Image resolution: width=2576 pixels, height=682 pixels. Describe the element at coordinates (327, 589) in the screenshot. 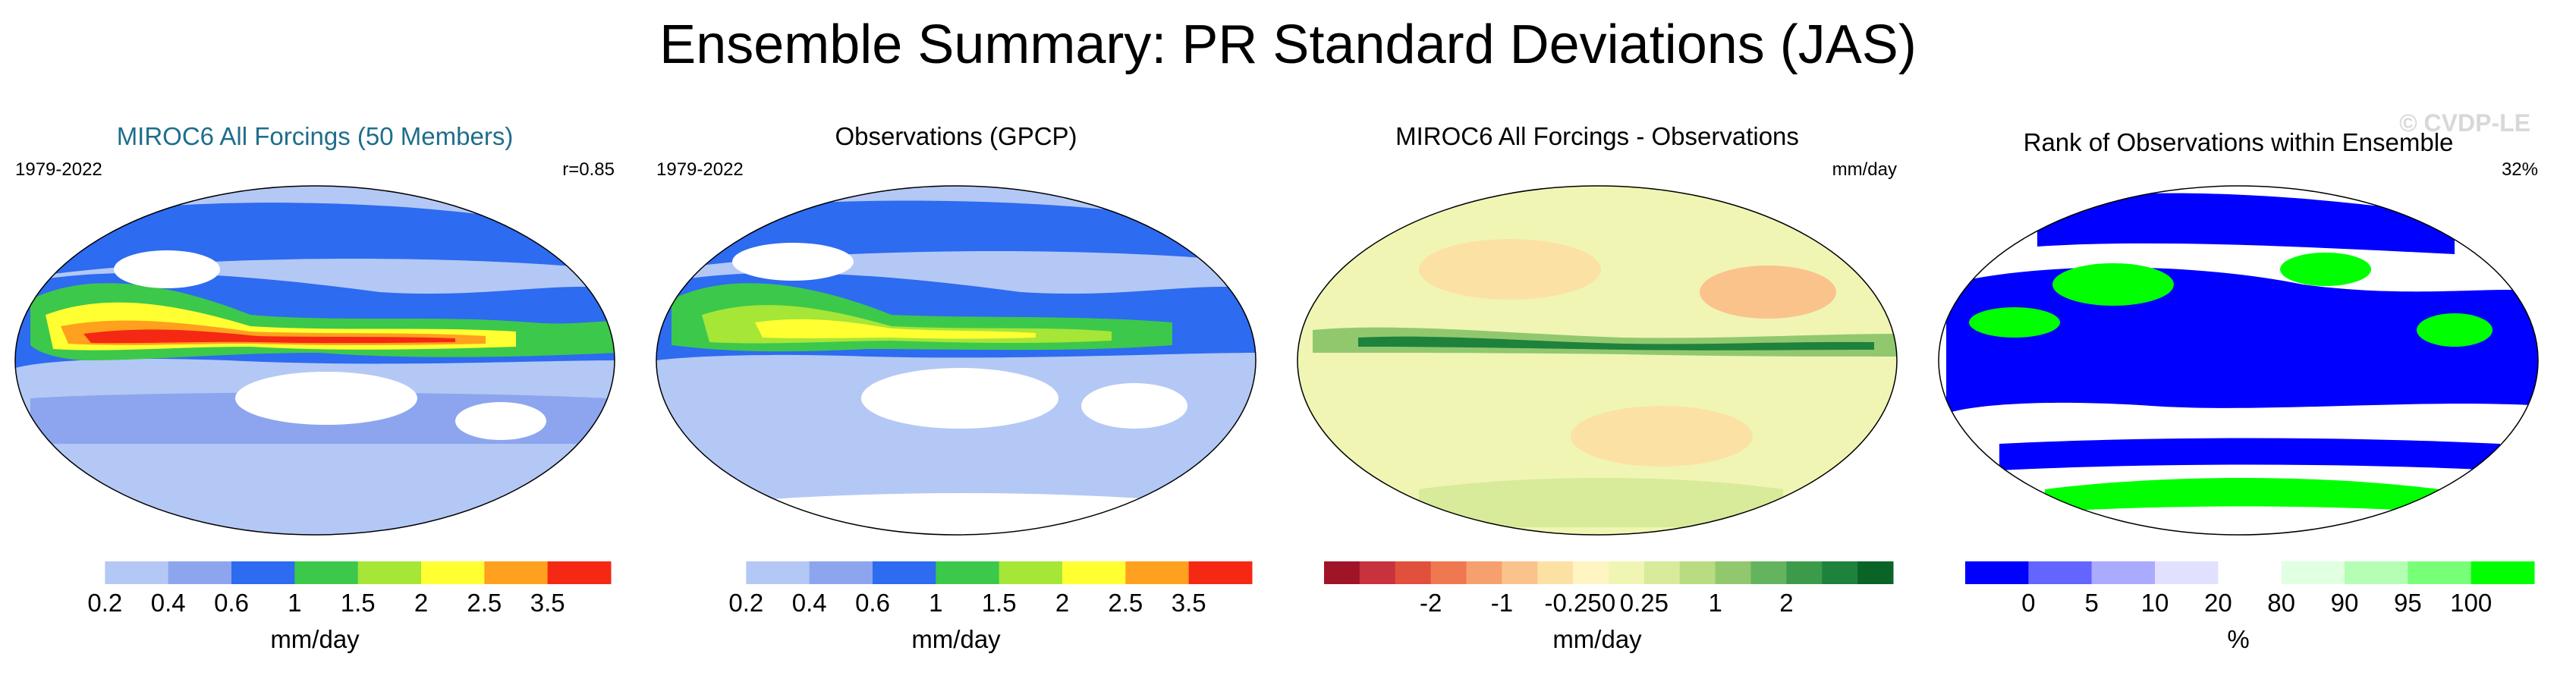

I see `colorbar-0: 0.2 0.4 0.6 1 1.5 2 2.5 3.5` at that location.